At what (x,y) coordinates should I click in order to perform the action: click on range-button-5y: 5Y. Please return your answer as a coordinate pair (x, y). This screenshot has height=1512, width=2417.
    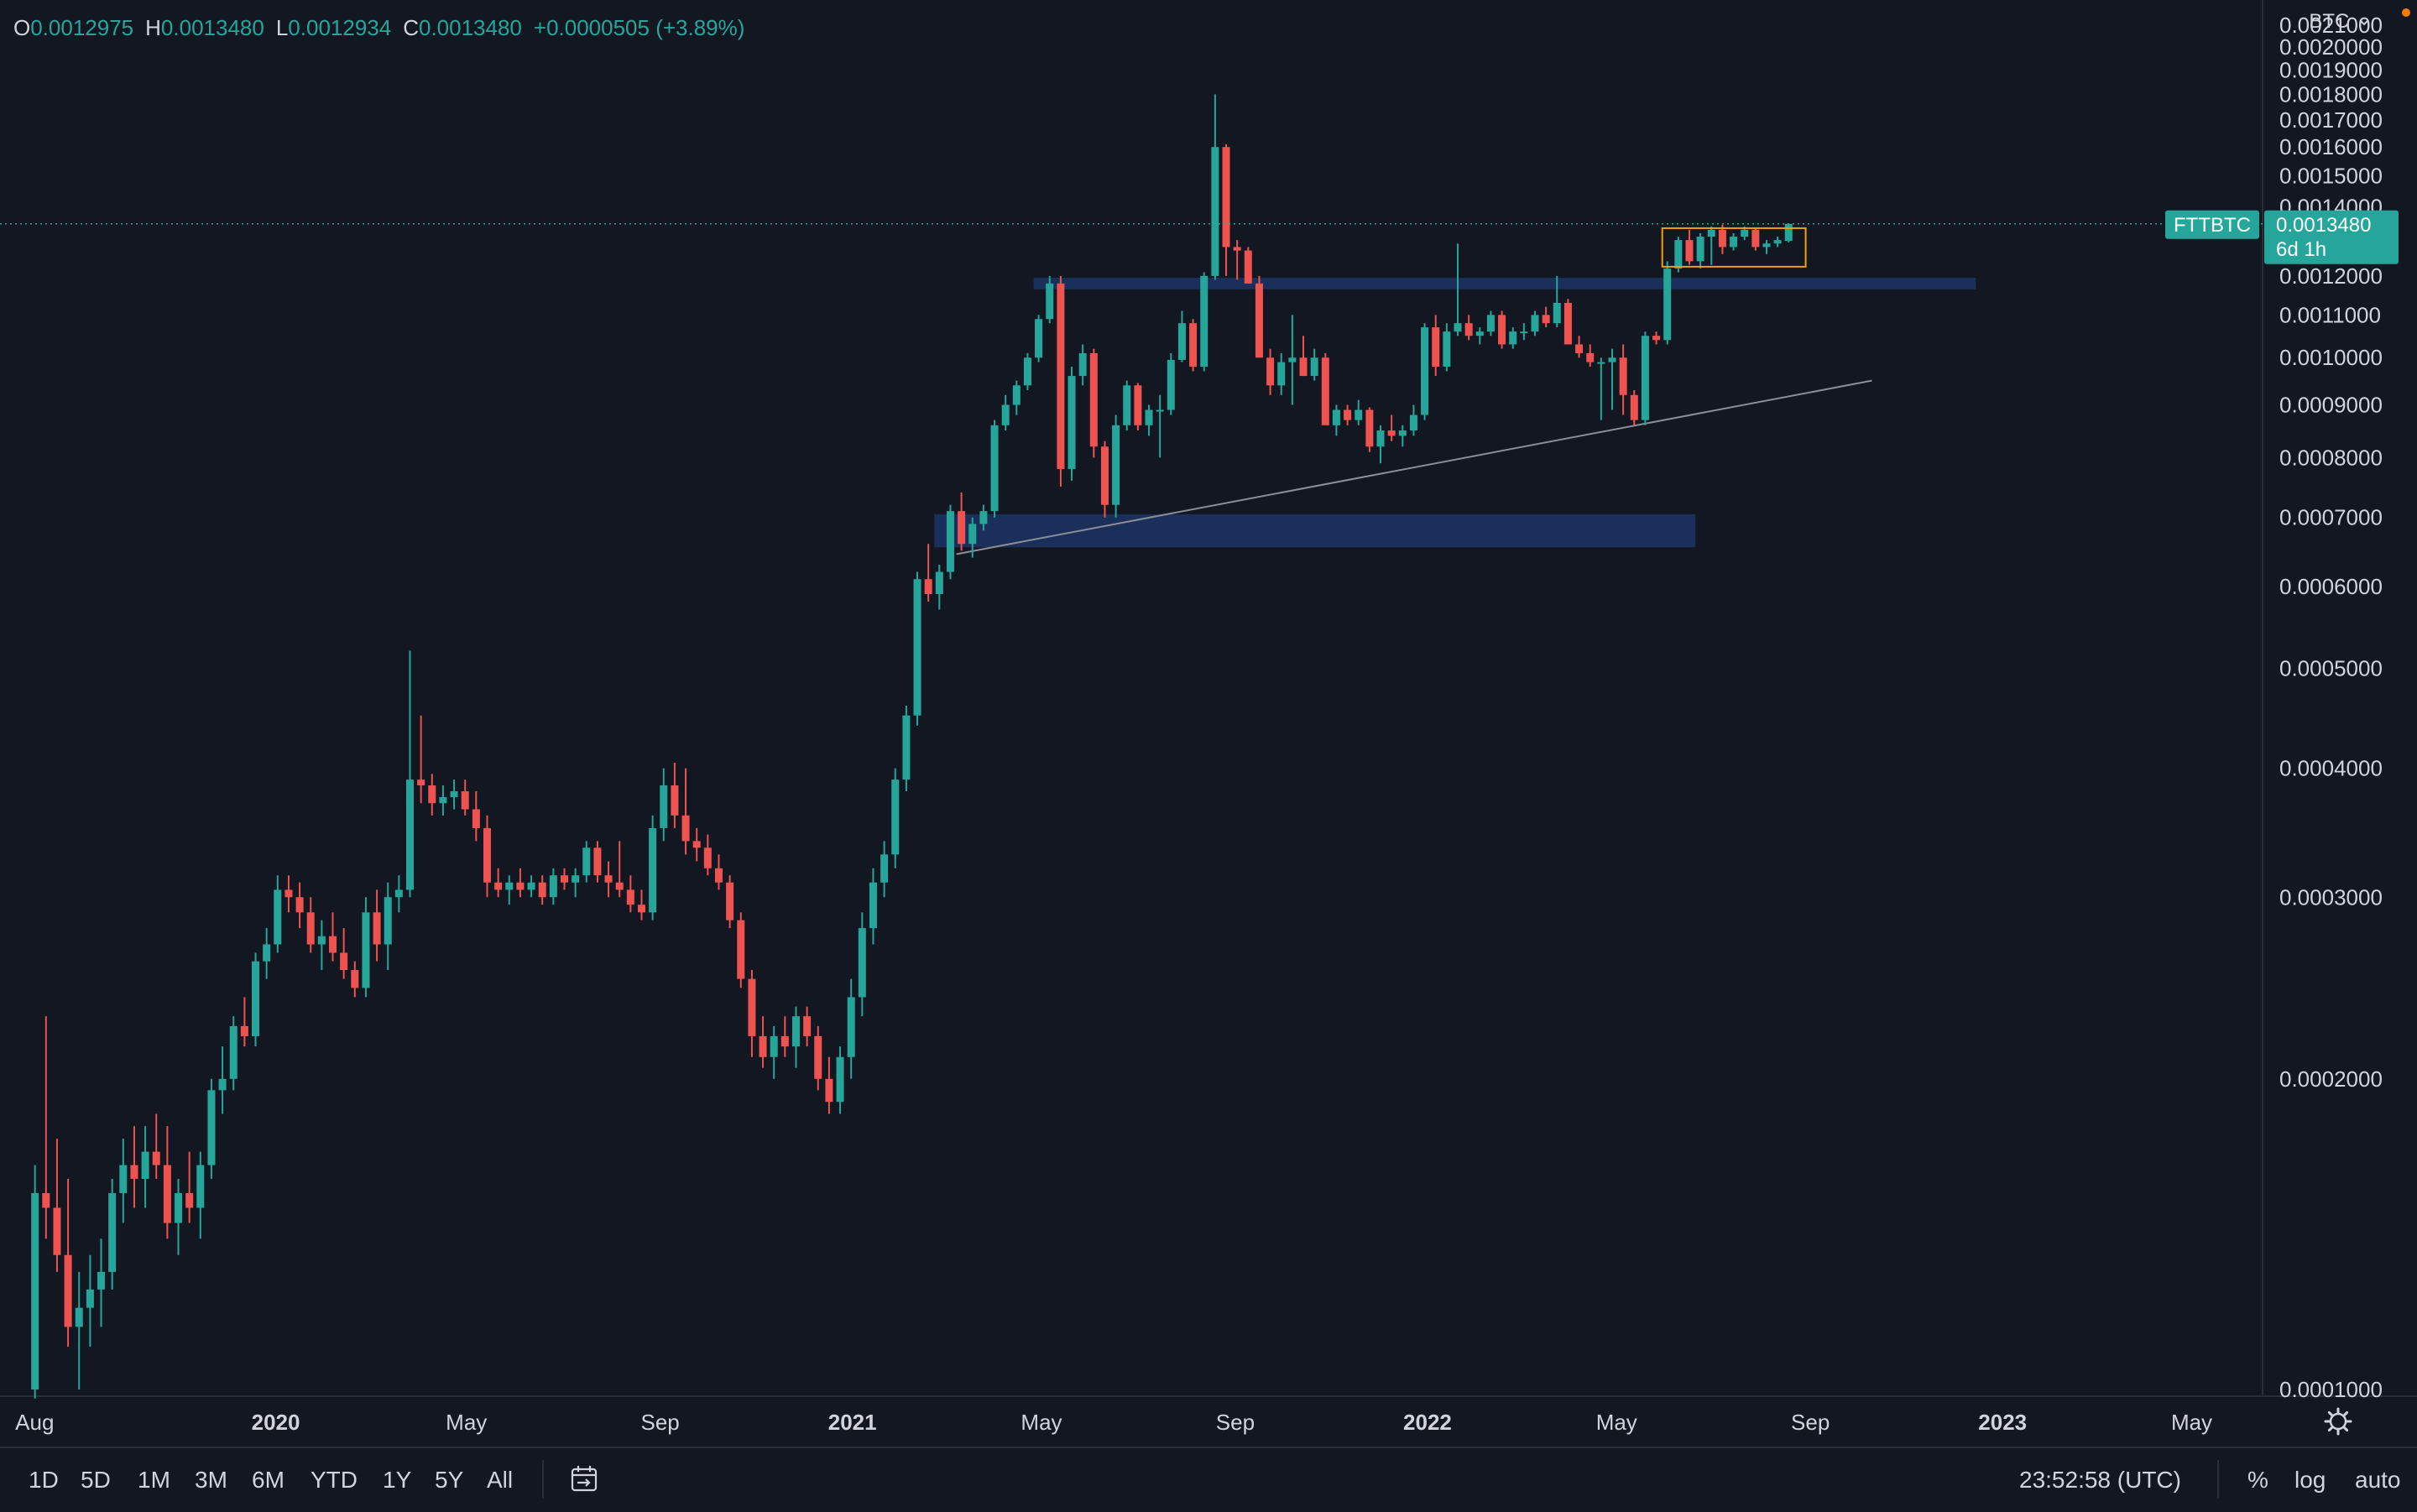
    Looking at the image, I should click on (449, 1480).